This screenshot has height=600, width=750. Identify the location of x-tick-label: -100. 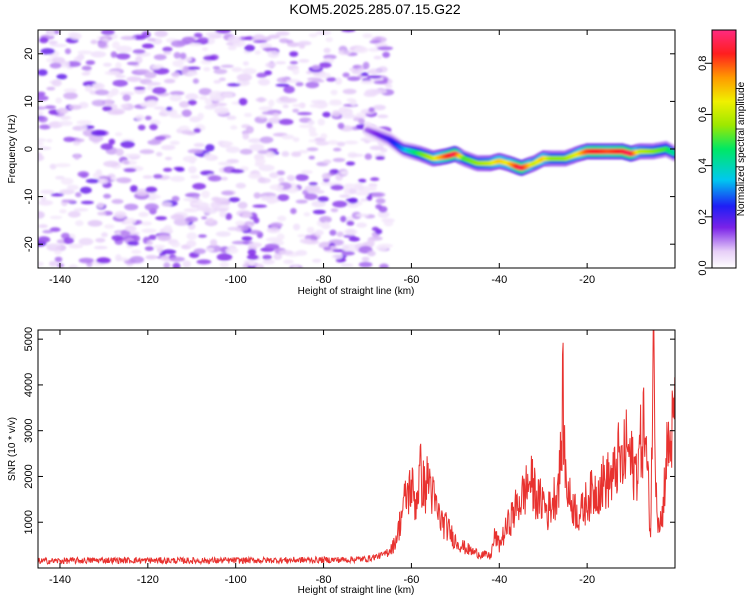
(236, 280).